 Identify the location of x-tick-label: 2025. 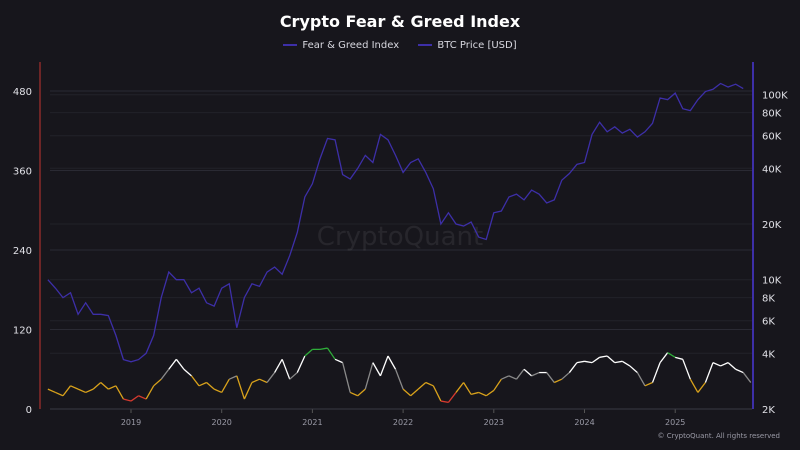
(675, 422).